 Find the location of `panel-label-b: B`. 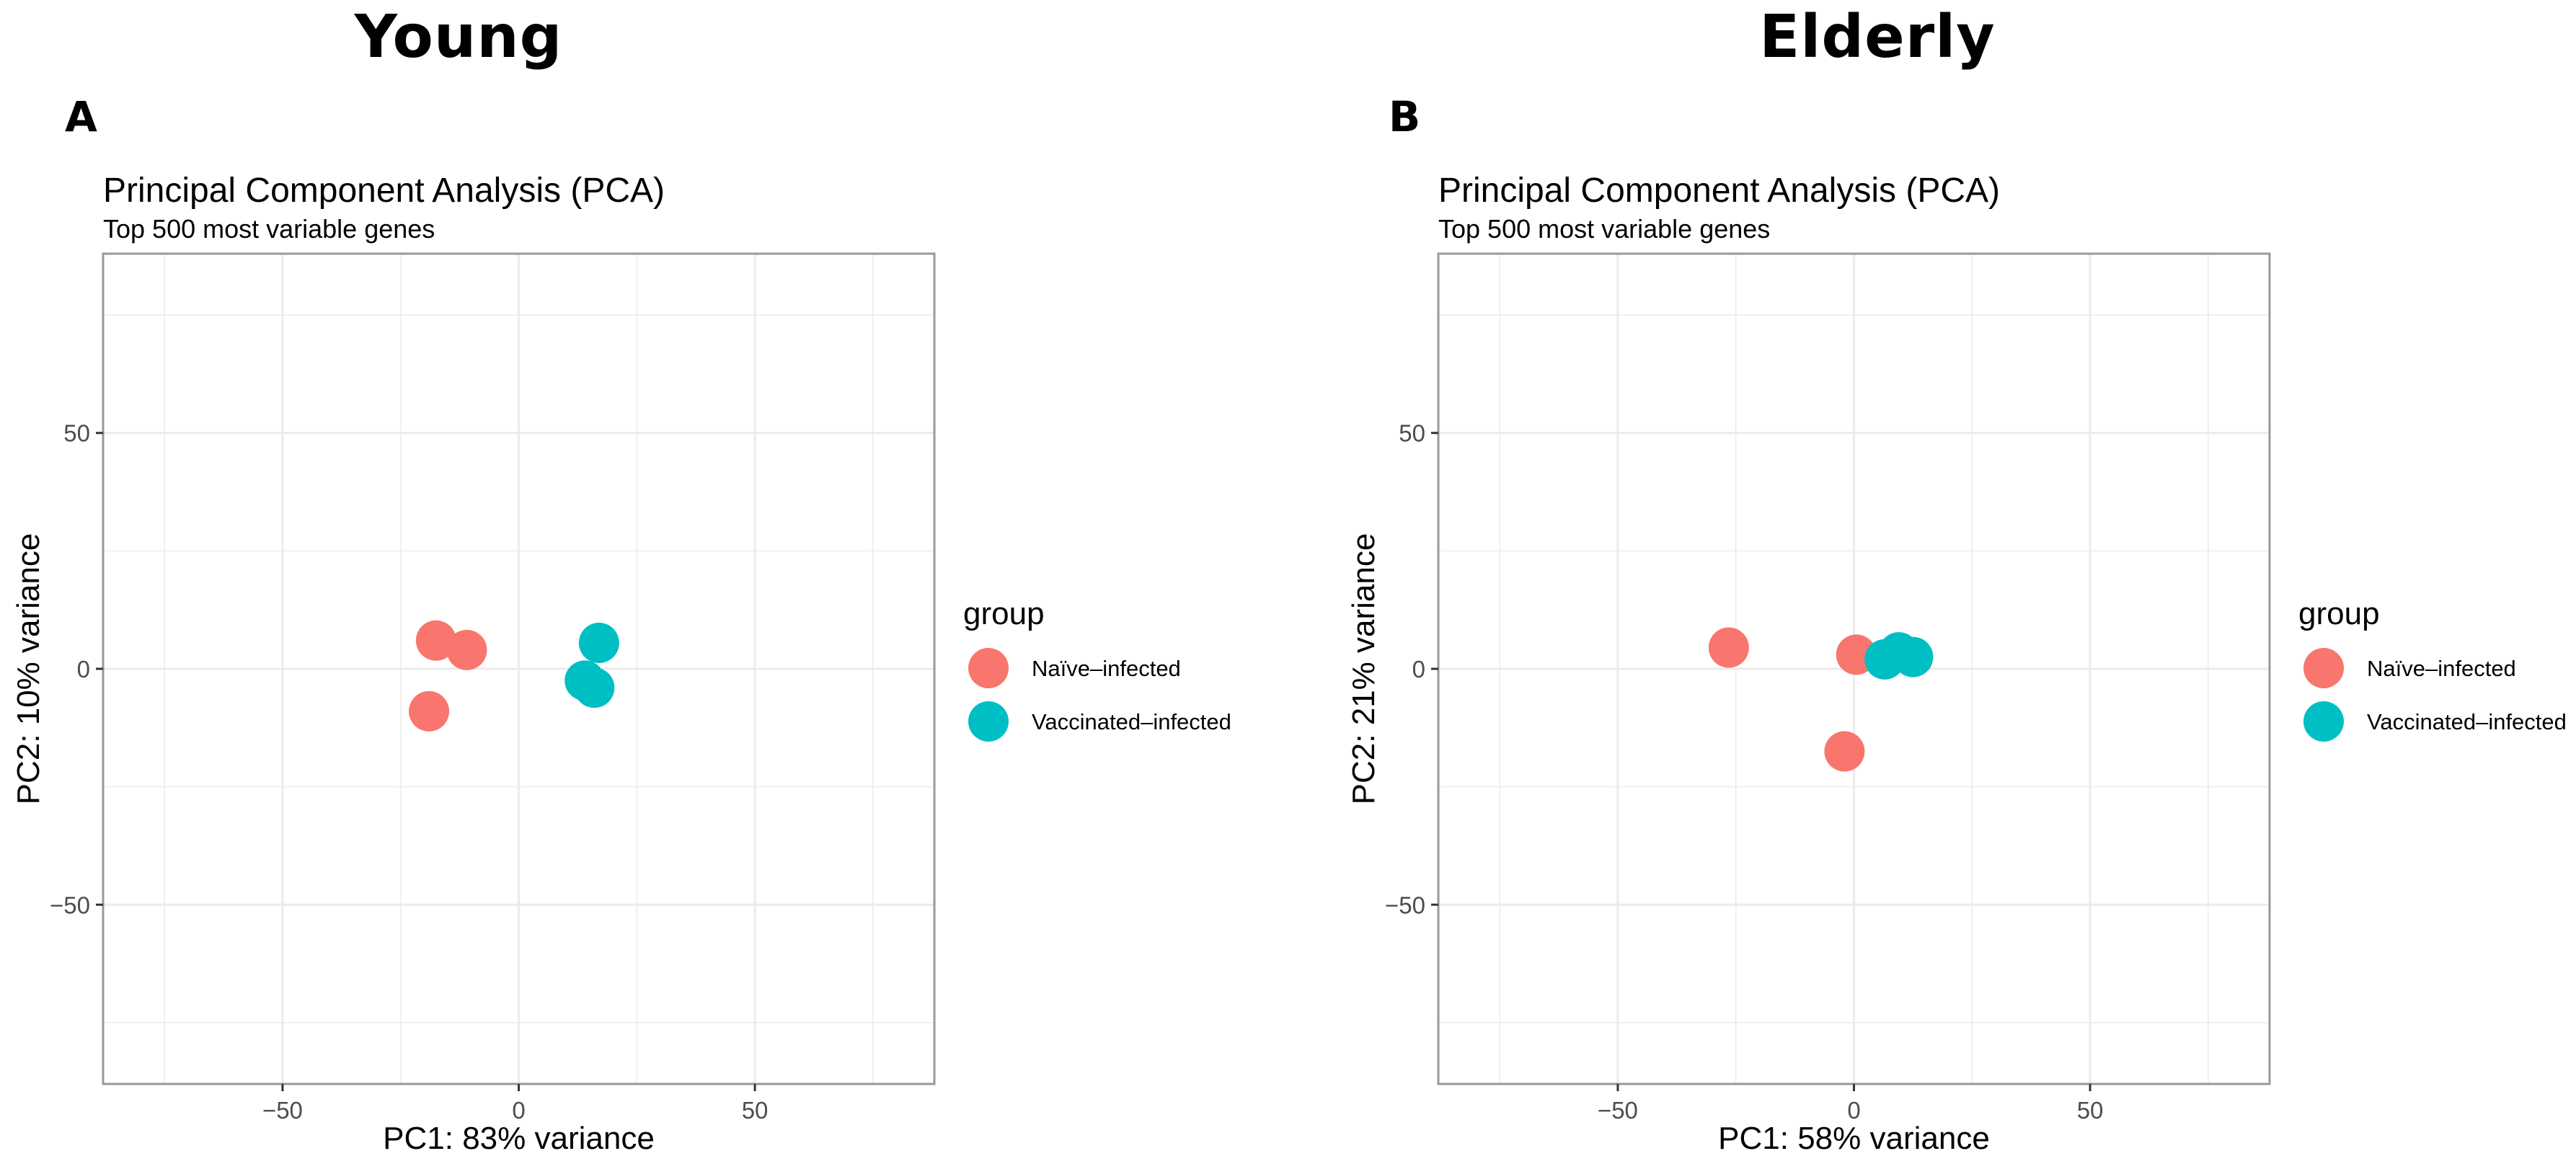

panel-label-b: B is located at coordinates (1405, 116).